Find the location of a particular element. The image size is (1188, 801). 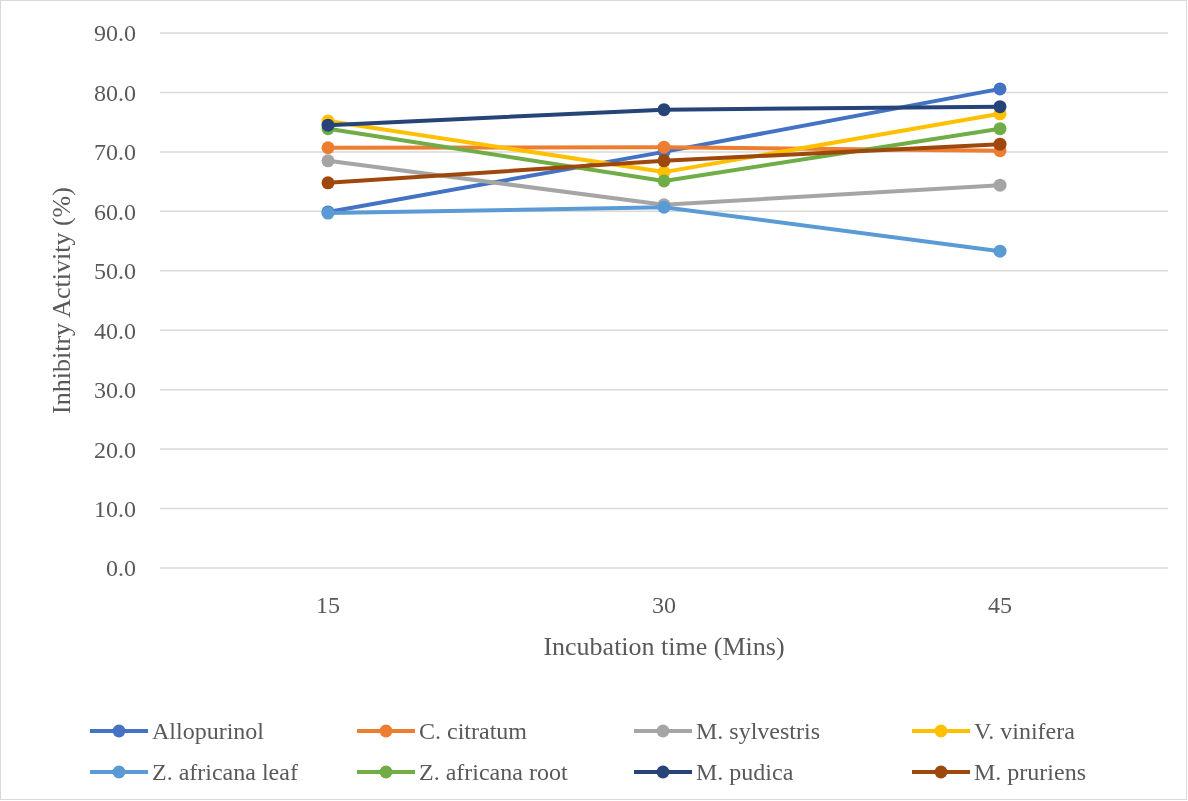

y-tick-label: 50.0 is located at coordinates (115, 271).